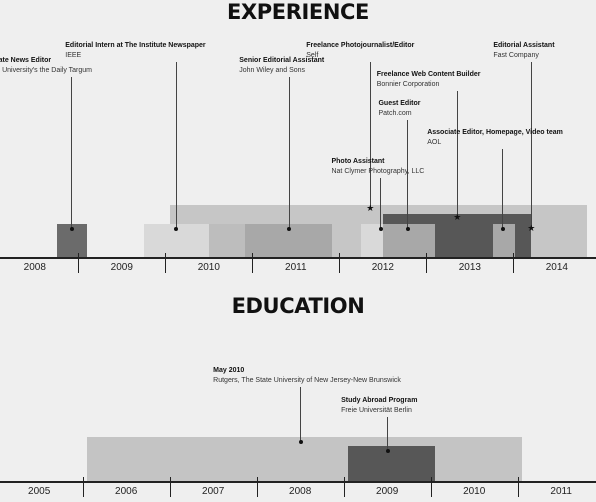  I want to click on education-heading: EDUCATION, so click(298, 306).